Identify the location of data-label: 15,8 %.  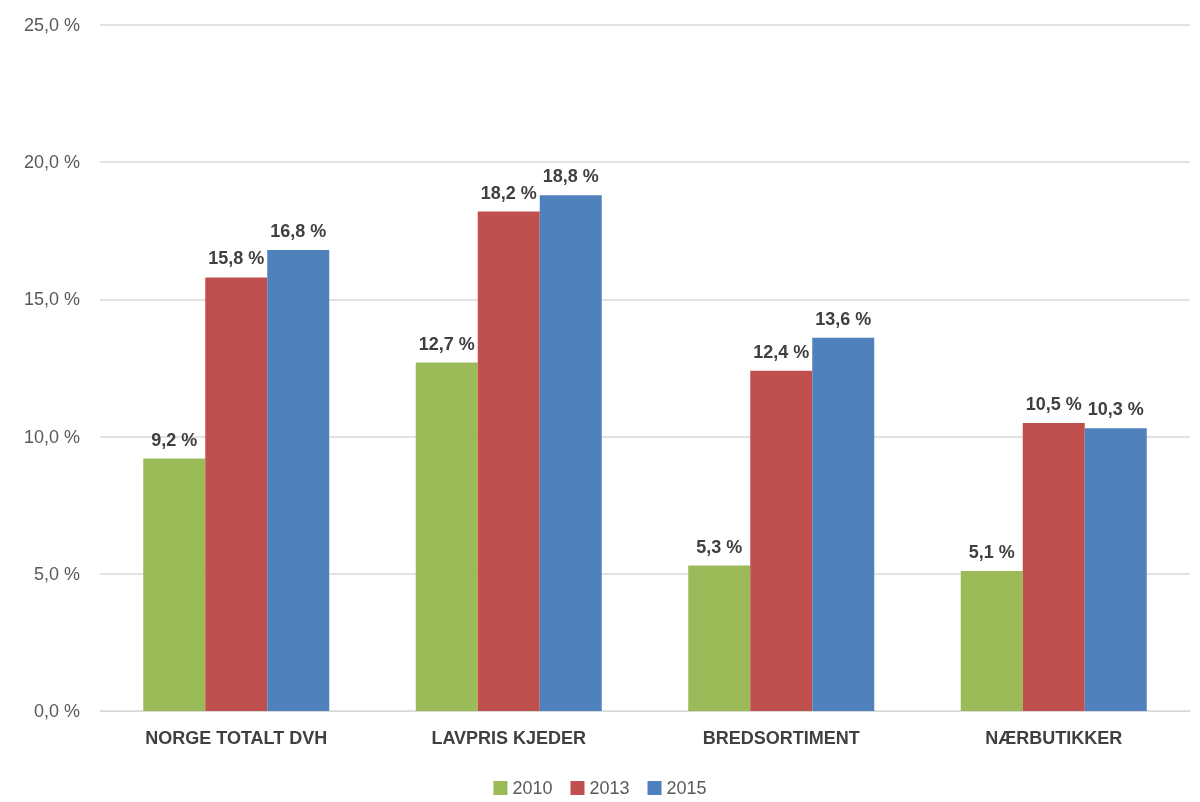
(236, 258).